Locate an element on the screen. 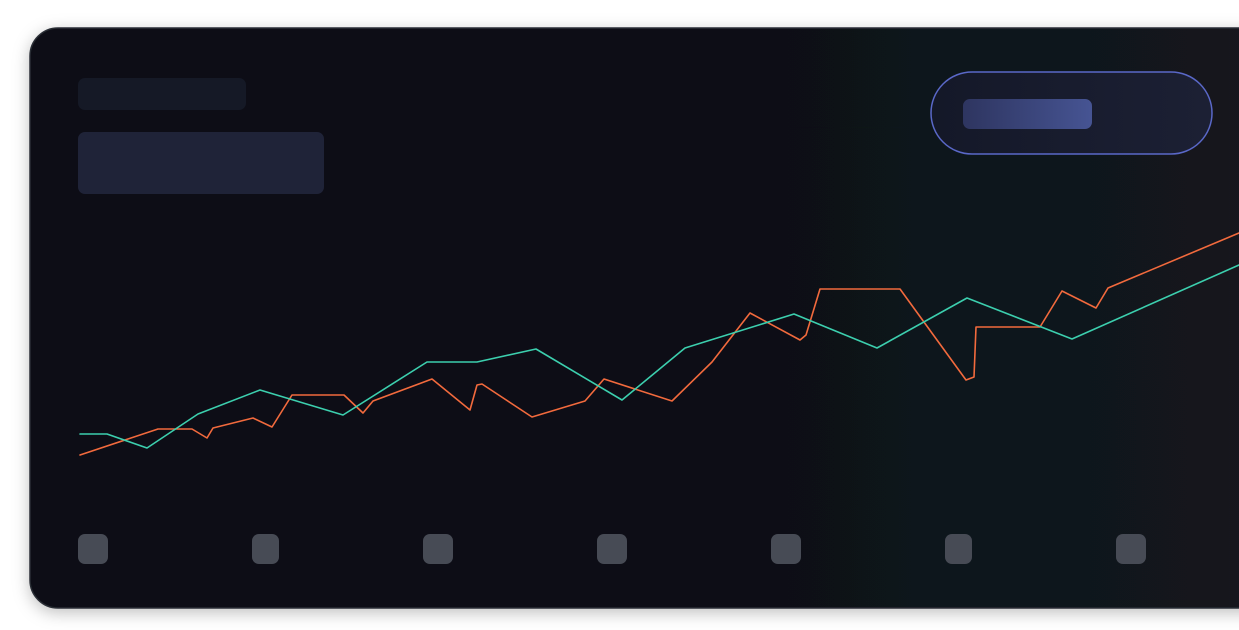 This screenshot has height=630, width=1239. x-tick-placeholders is located at coordinates (612, 549).